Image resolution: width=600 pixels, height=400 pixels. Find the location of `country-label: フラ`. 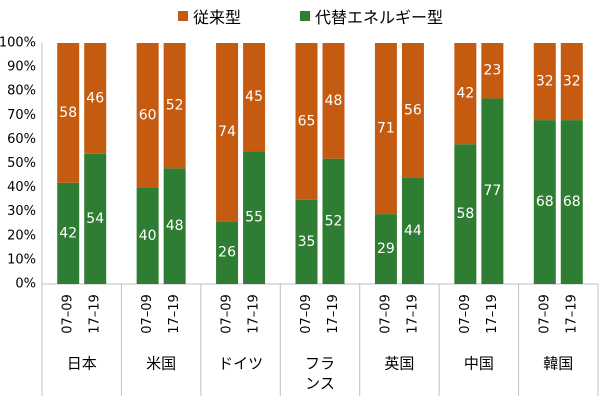

country-label: フラ is located at coordinates (320, 364).